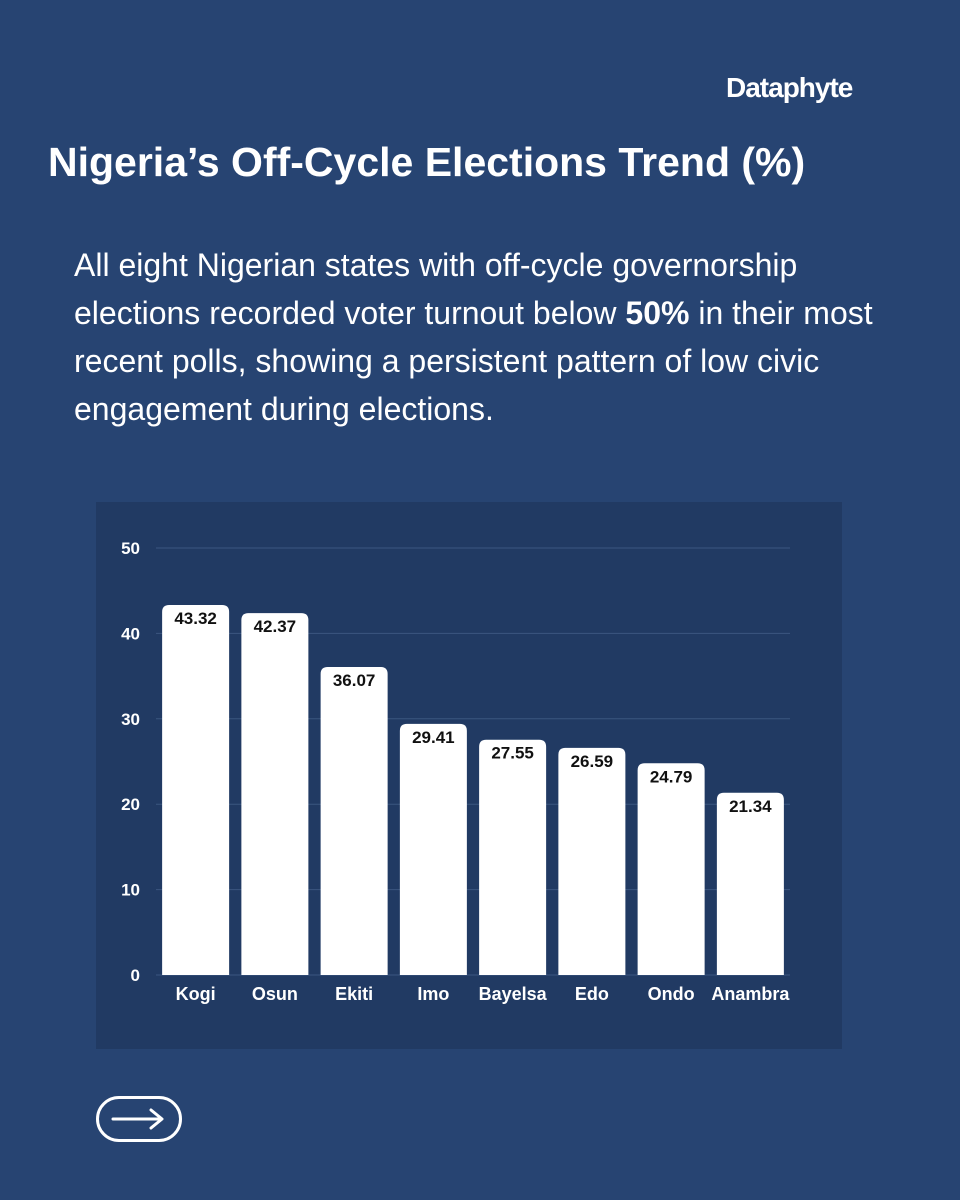 The image size is (960, 1200). Describe the element at coordinates (135, 975) in the screenshot. I see `y-tick-label: 0` at that location.